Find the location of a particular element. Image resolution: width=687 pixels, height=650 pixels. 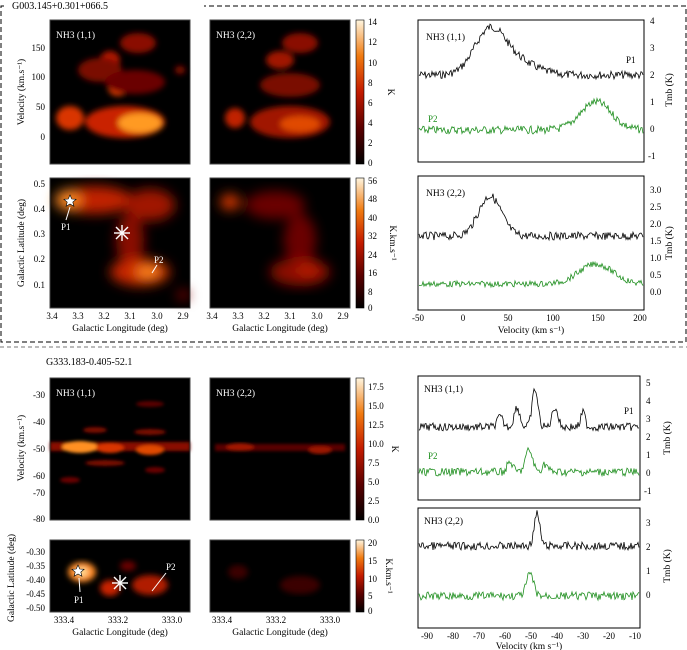

svg-text: -1 is located at coordinates (648, 491).